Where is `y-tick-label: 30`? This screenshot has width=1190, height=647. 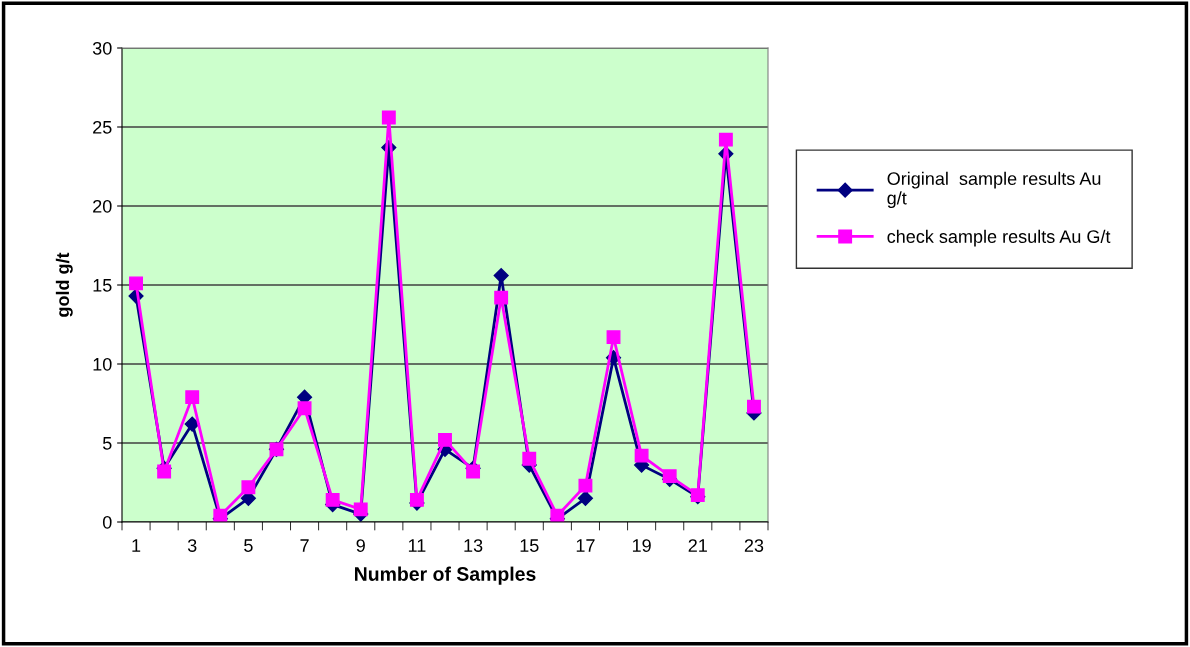 y-tick-label: 30 is located at coordinates (102, 48).